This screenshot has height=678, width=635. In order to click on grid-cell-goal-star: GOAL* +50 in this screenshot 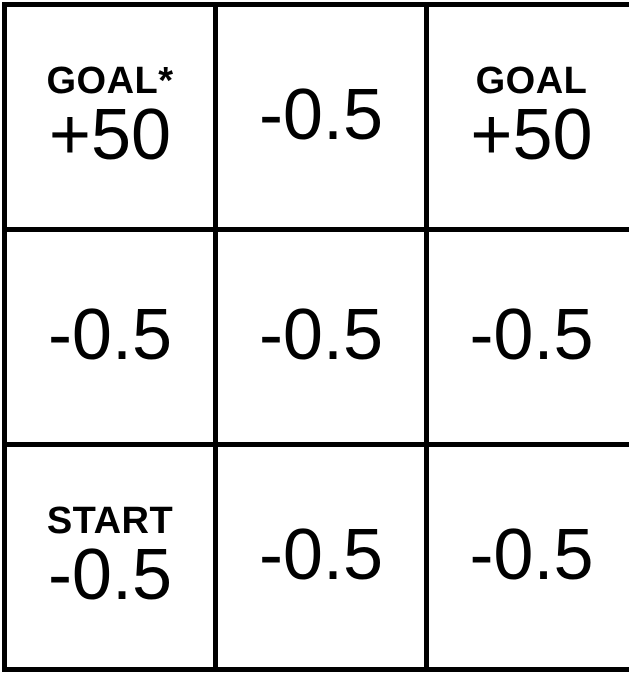, I will do `click(110, 117)`.